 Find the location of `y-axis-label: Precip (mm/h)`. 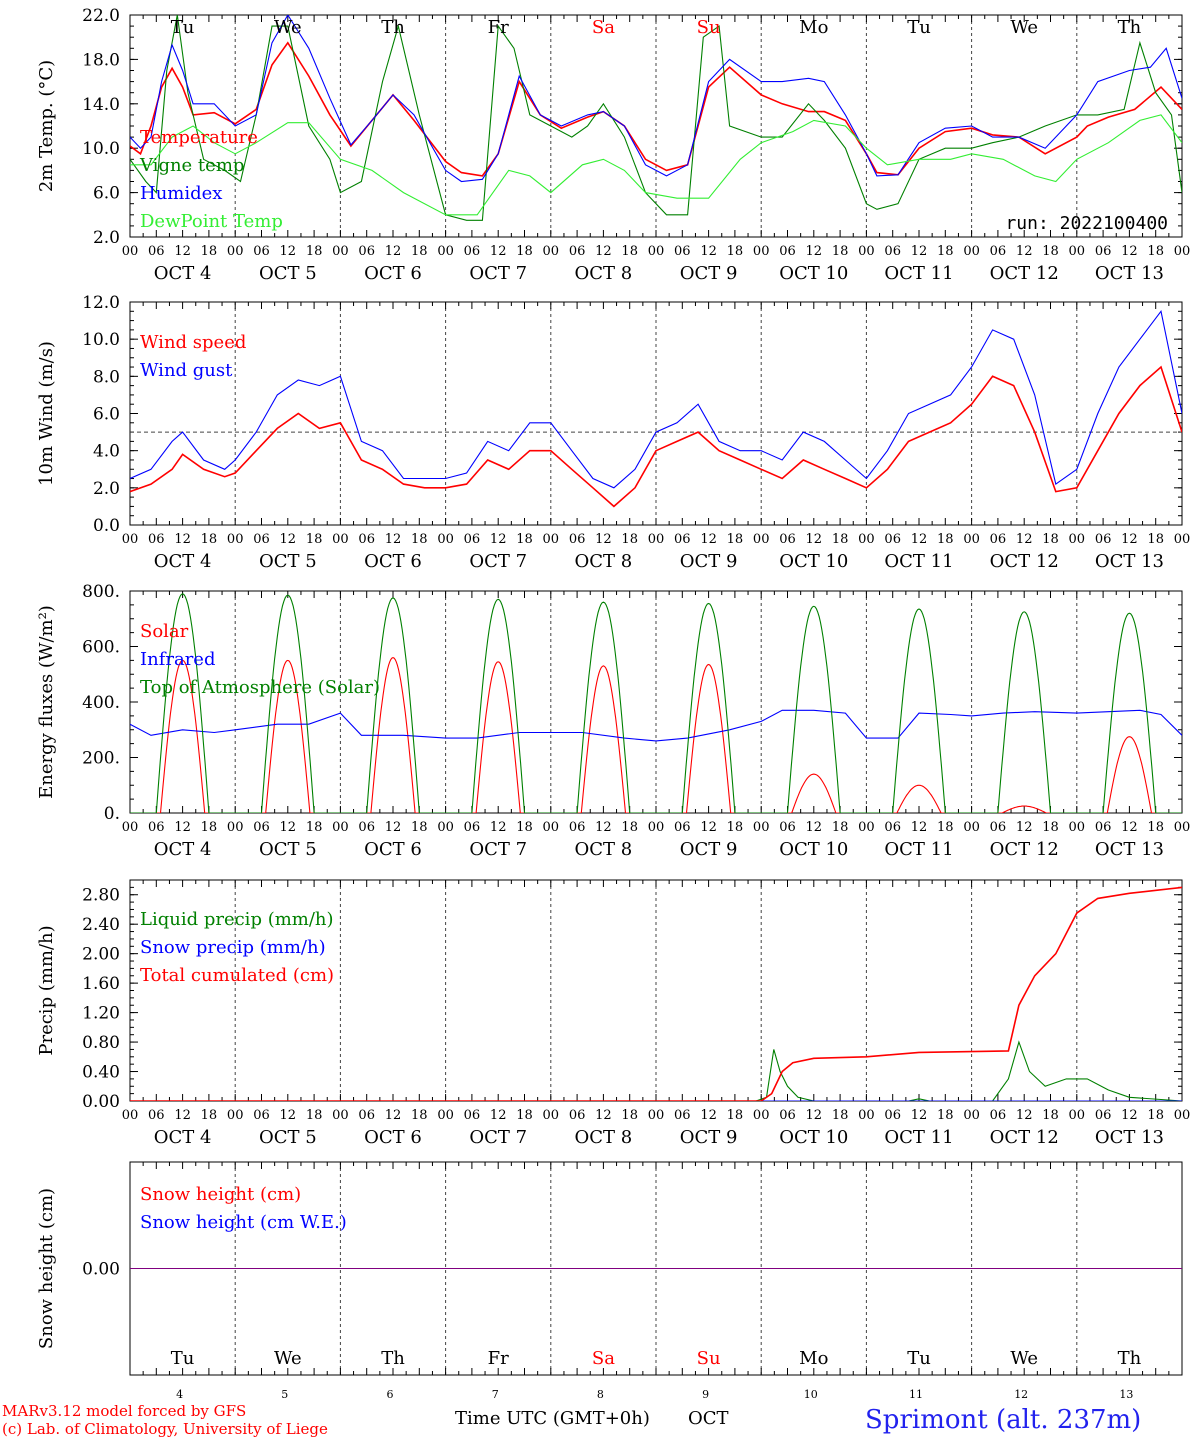

y-axis-label: Precip (mm/h) is located at coordinates (46, 990).